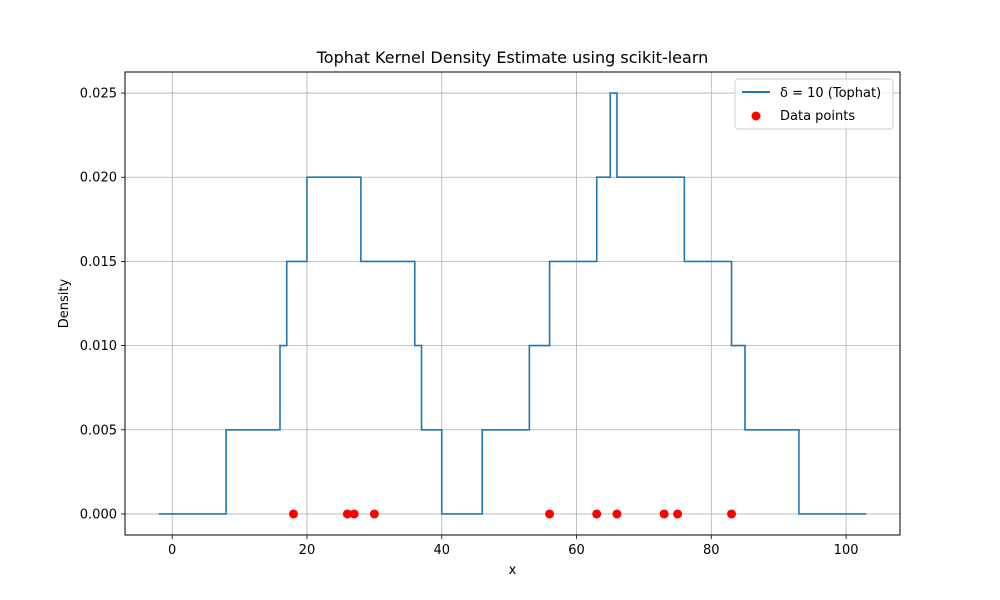 This screenshot has height=600, width=1000. Describe the element at coordinates (711, 550) in the screenshot. I see `x-tick-label: 80` at that location.